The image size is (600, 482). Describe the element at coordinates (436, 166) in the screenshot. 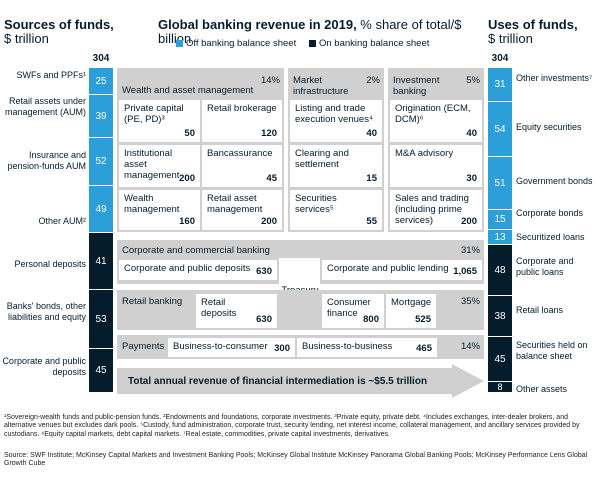

I see `ib-card-ma-advisory: M&A advisory 30` at that location.